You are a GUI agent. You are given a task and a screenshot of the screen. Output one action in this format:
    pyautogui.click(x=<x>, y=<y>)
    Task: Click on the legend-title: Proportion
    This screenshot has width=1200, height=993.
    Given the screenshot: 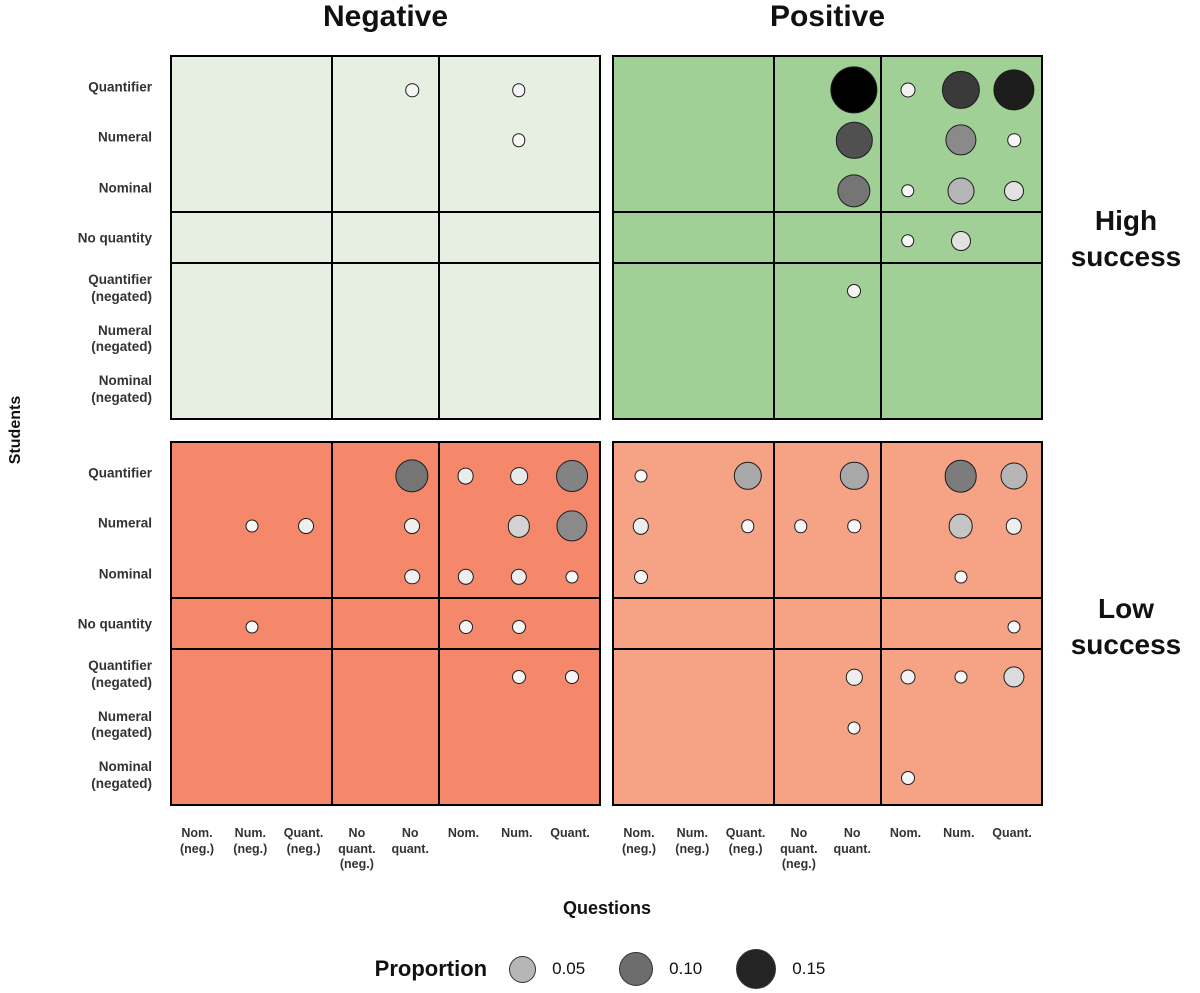 What is the action you would take?
    pyautogui.click(x=431, y=968)
    